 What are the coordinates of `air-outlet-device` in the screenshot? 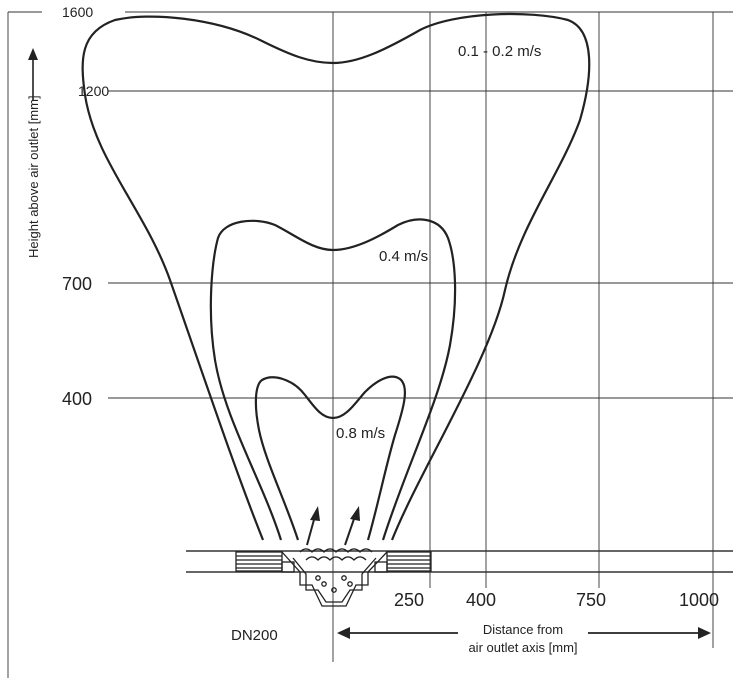 It's located at (333, 577).